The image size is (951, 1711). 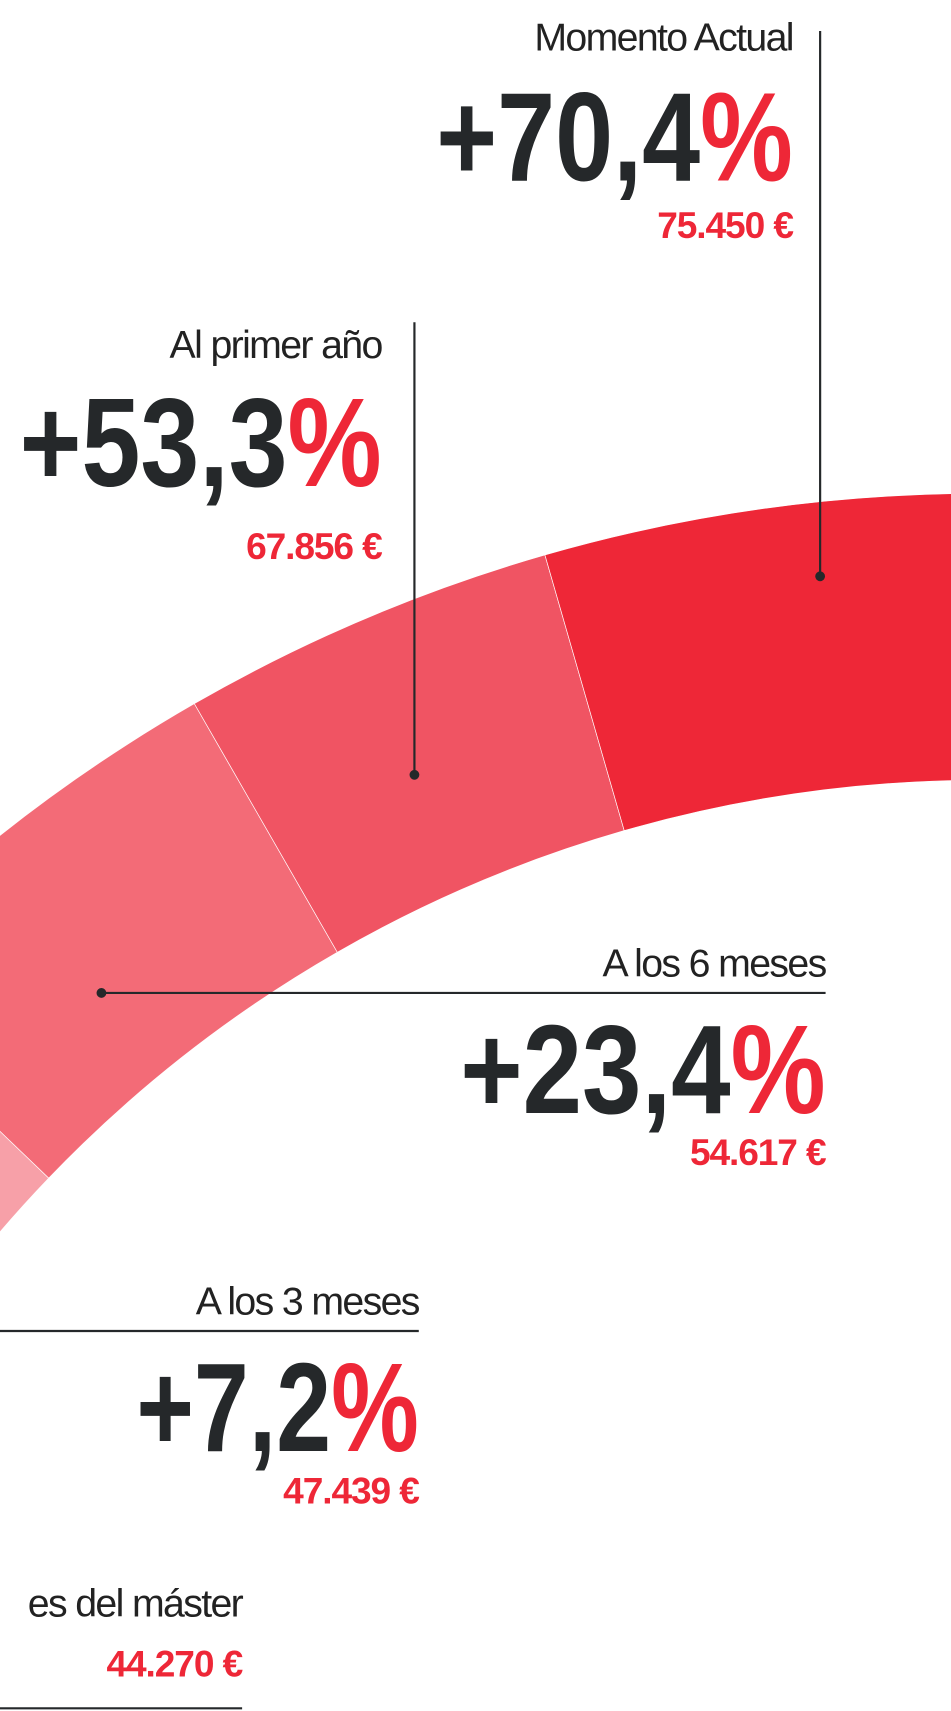 What do you see at coordinates (276, 345) in the screenshot?
I see `milestone-label: Al primer año` at bounding box center [276, 345].